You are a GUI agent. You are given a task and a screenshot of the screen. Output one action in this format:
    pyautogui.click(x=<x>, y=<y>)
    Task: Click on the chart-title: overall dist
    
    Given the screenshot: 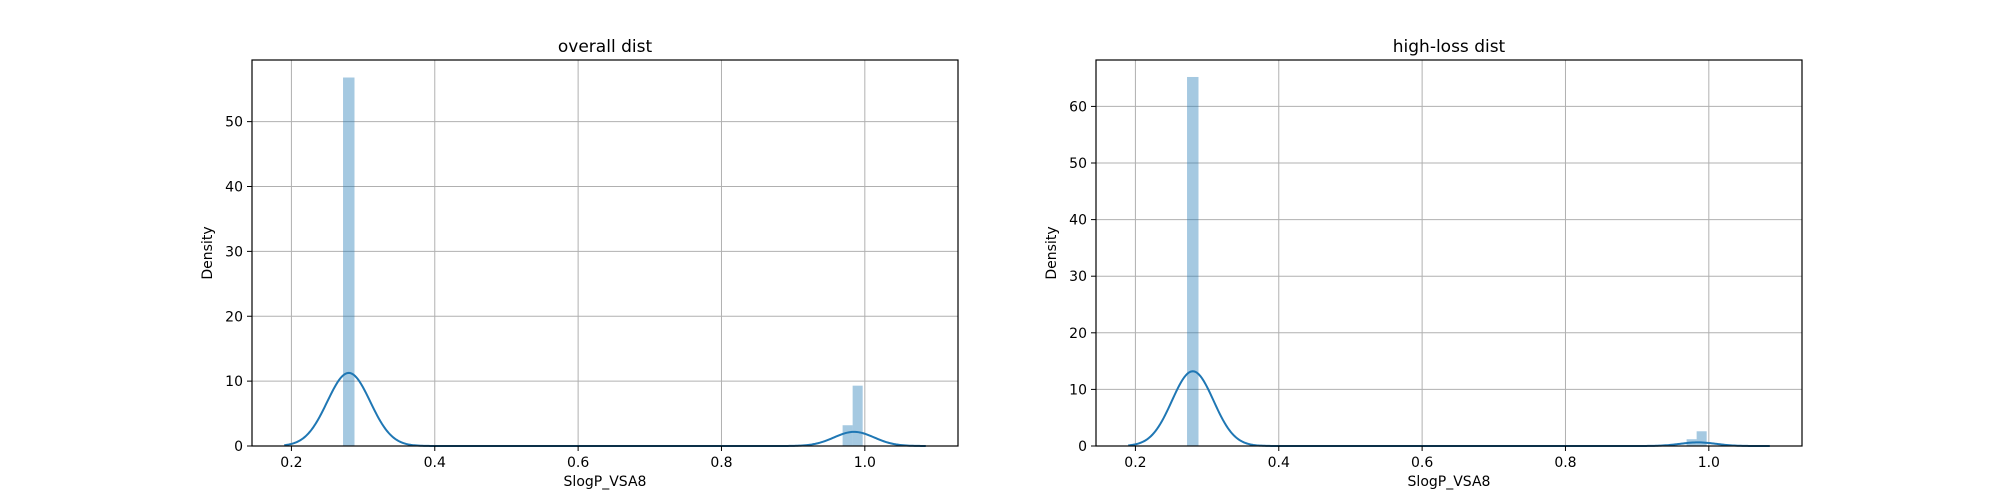 What is the action you would take?
    pyautogui.click(x=605, y=47)
    